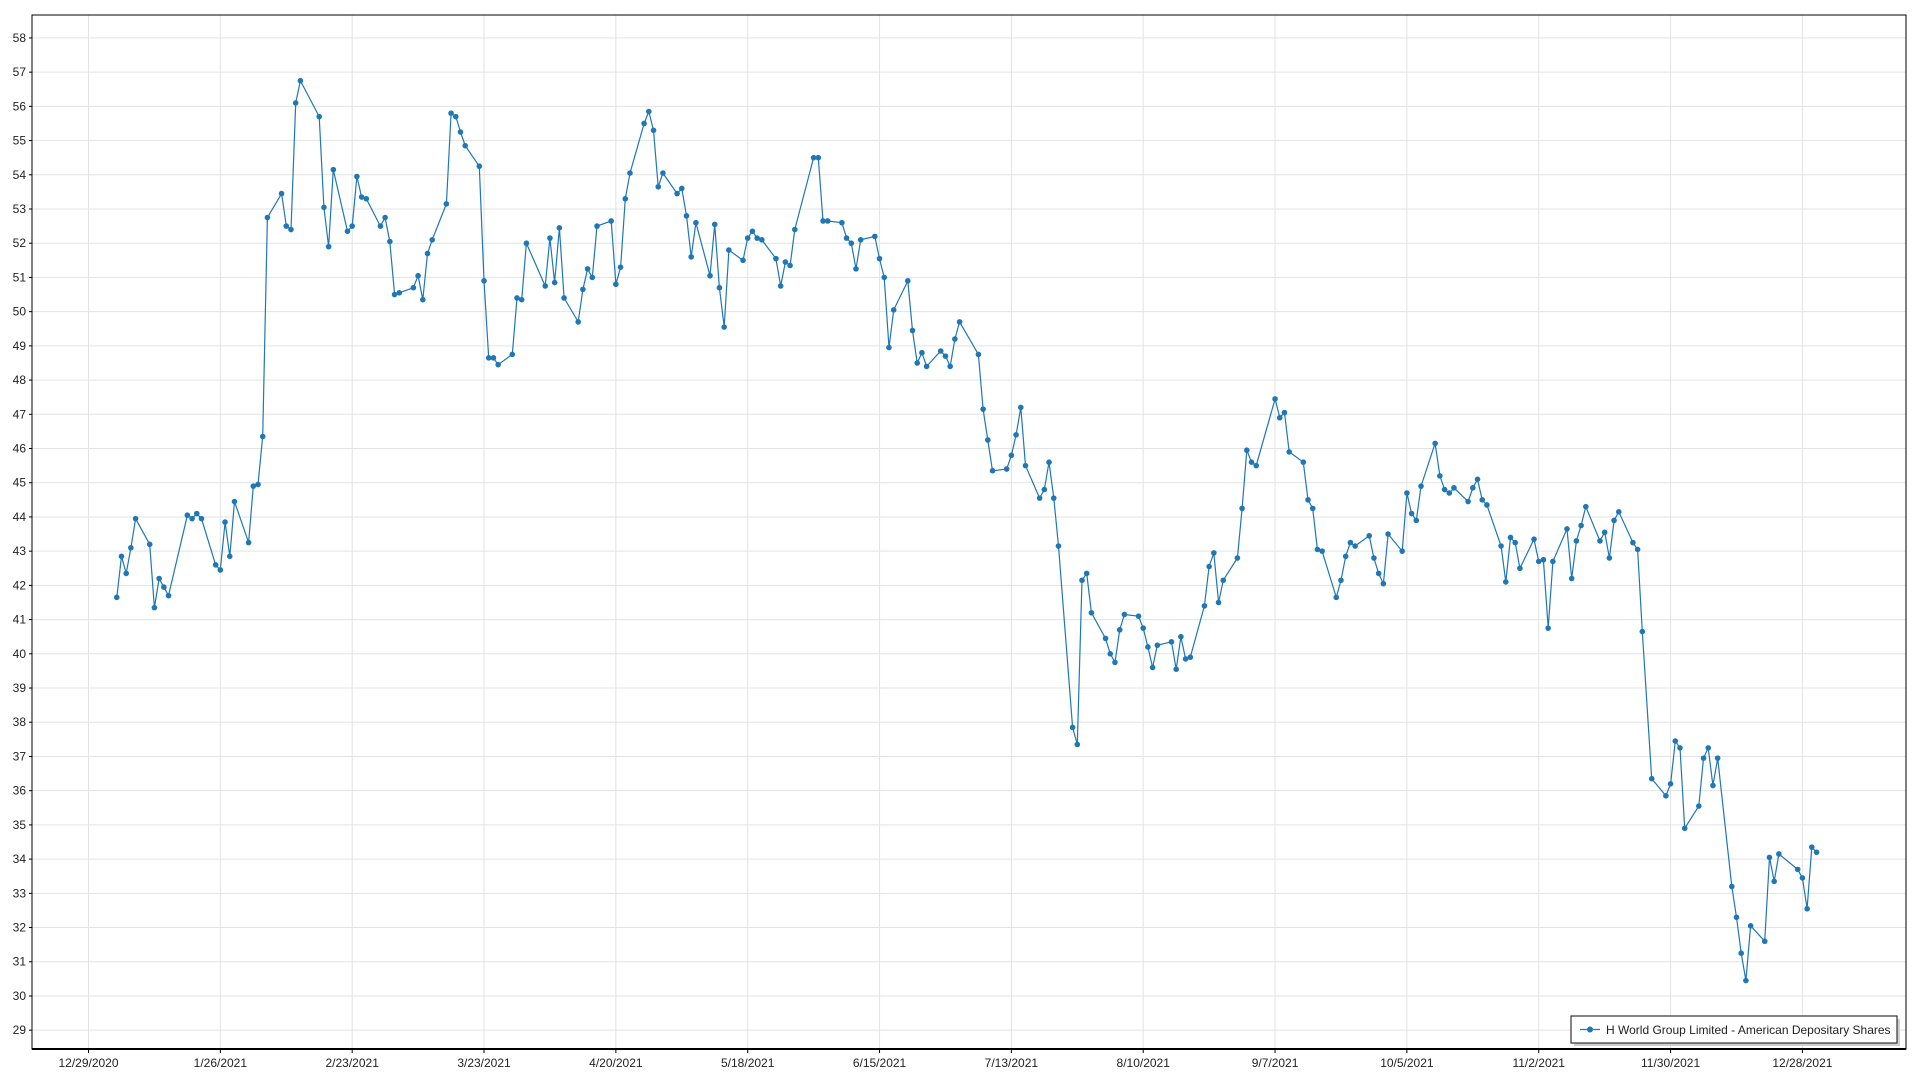 The width and height of the screenshot is (1920, 1085). What do you see at coordinates (20, 620) in the screenshot?
I see `y-tick-label: 41` at bounding box center [20, 620].